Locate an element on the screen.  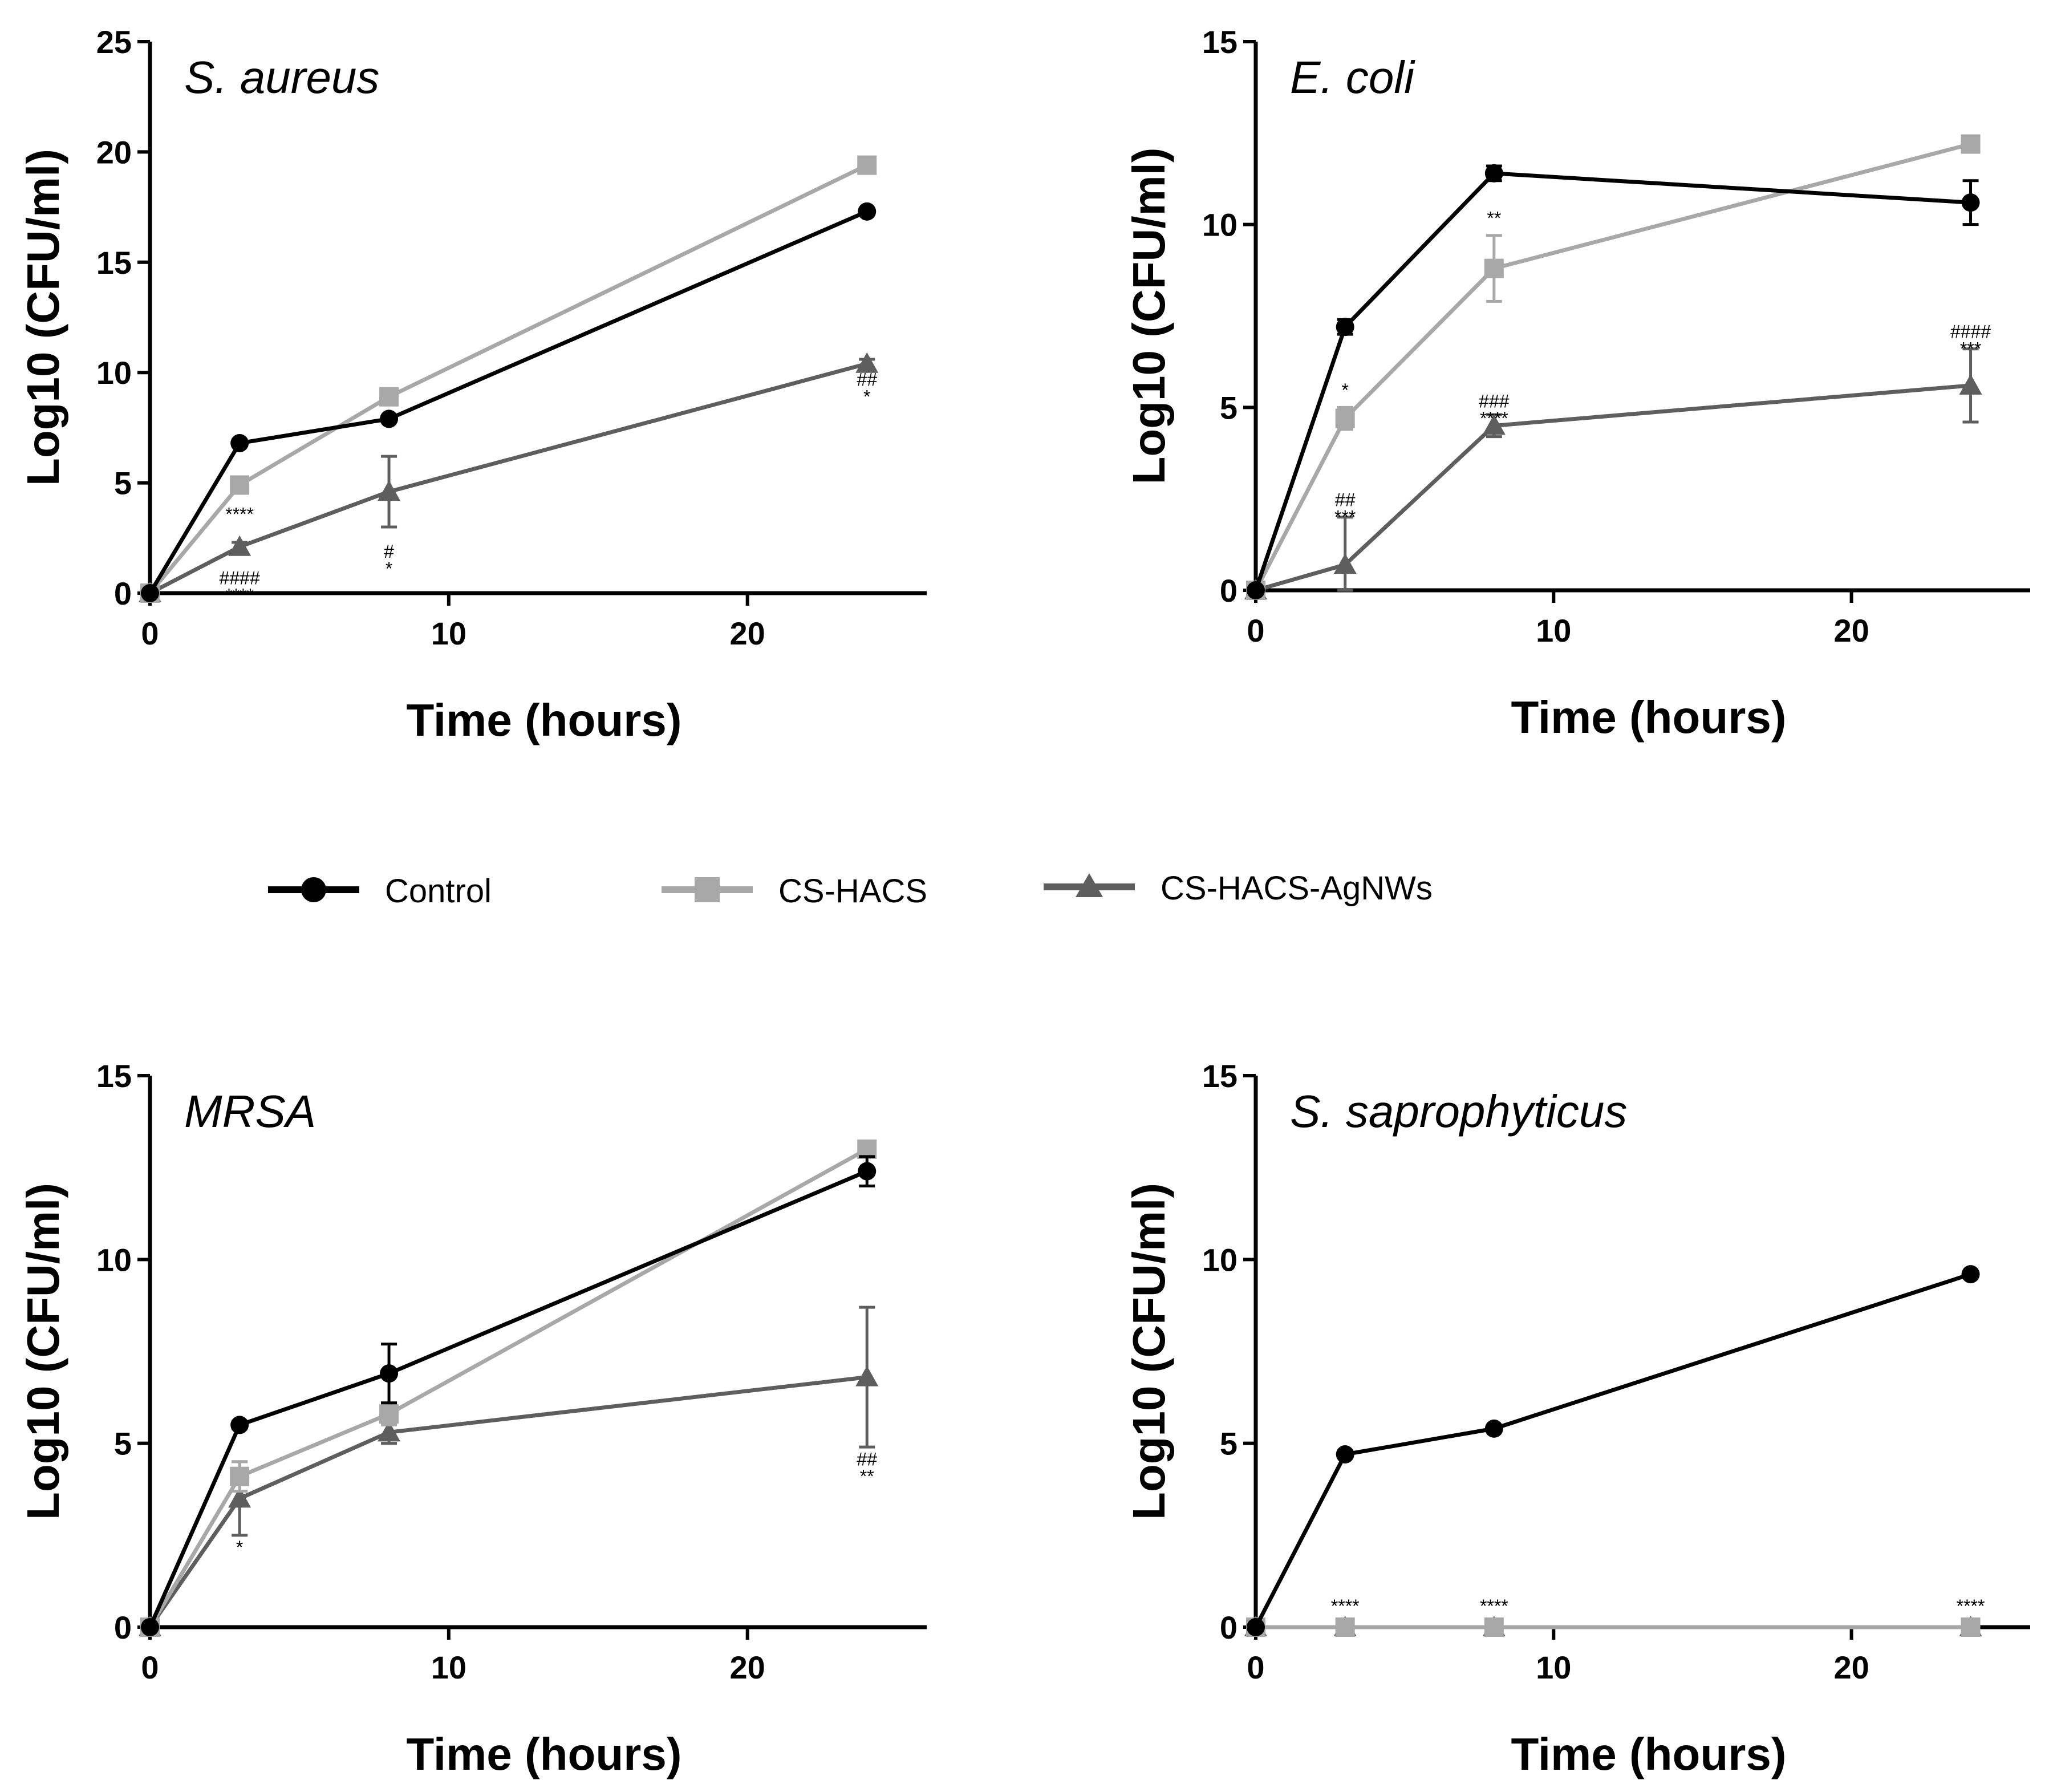
legend-label: CS-HACS is located at coordinates (852, 891).